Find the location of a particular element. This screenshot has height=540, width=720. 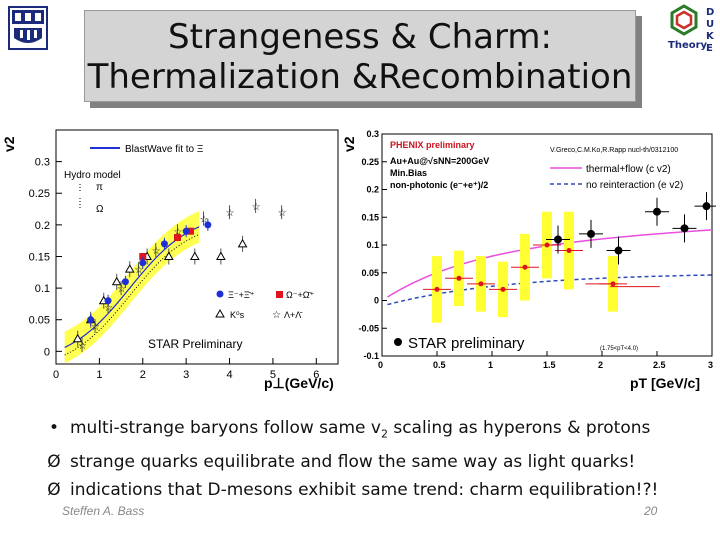

legend-omega-marker is located at coordinates (279, 294).